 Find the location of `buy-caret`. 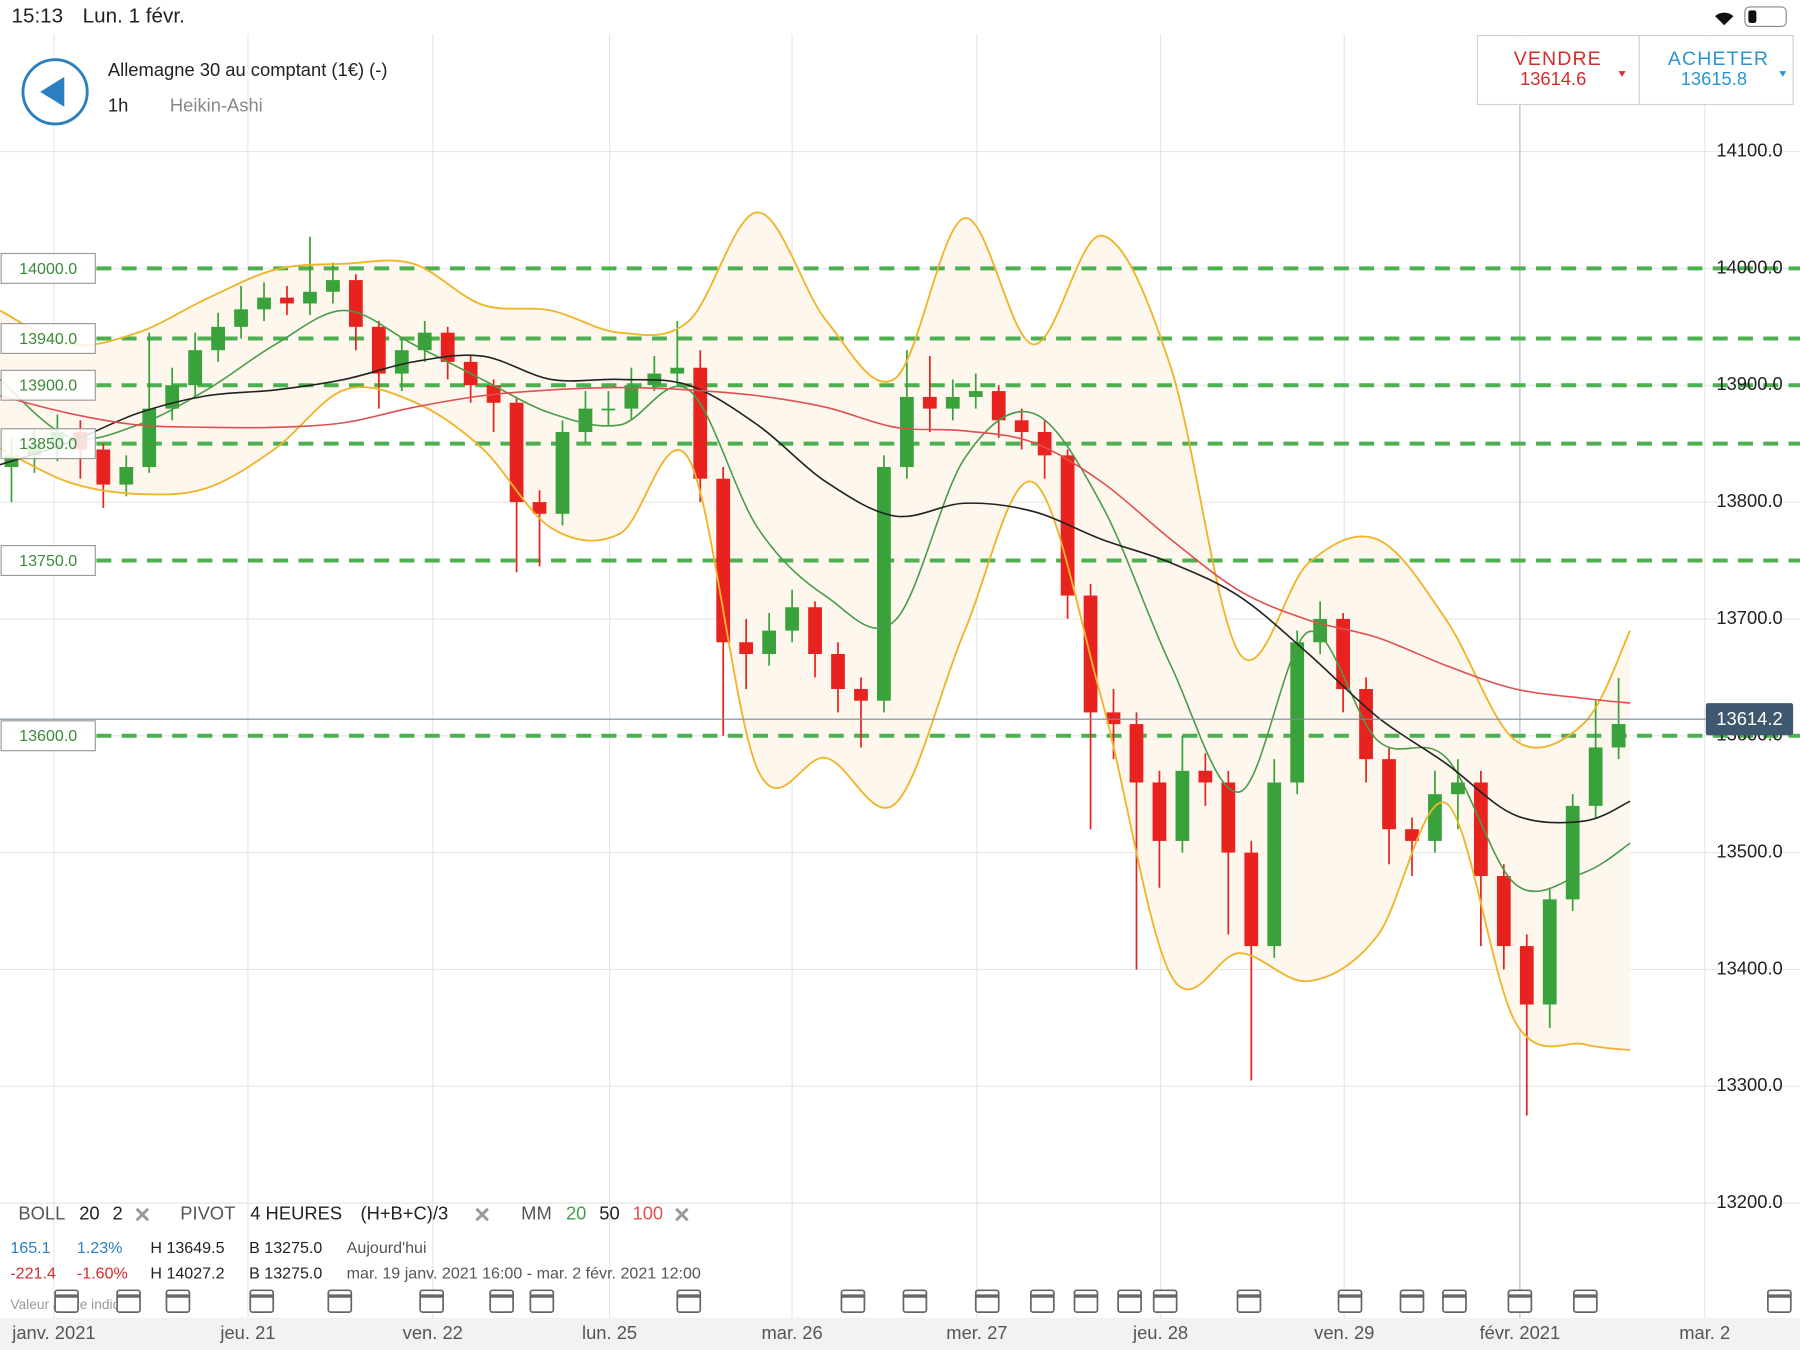

buy-caret is located at coordinates (1783, 74).